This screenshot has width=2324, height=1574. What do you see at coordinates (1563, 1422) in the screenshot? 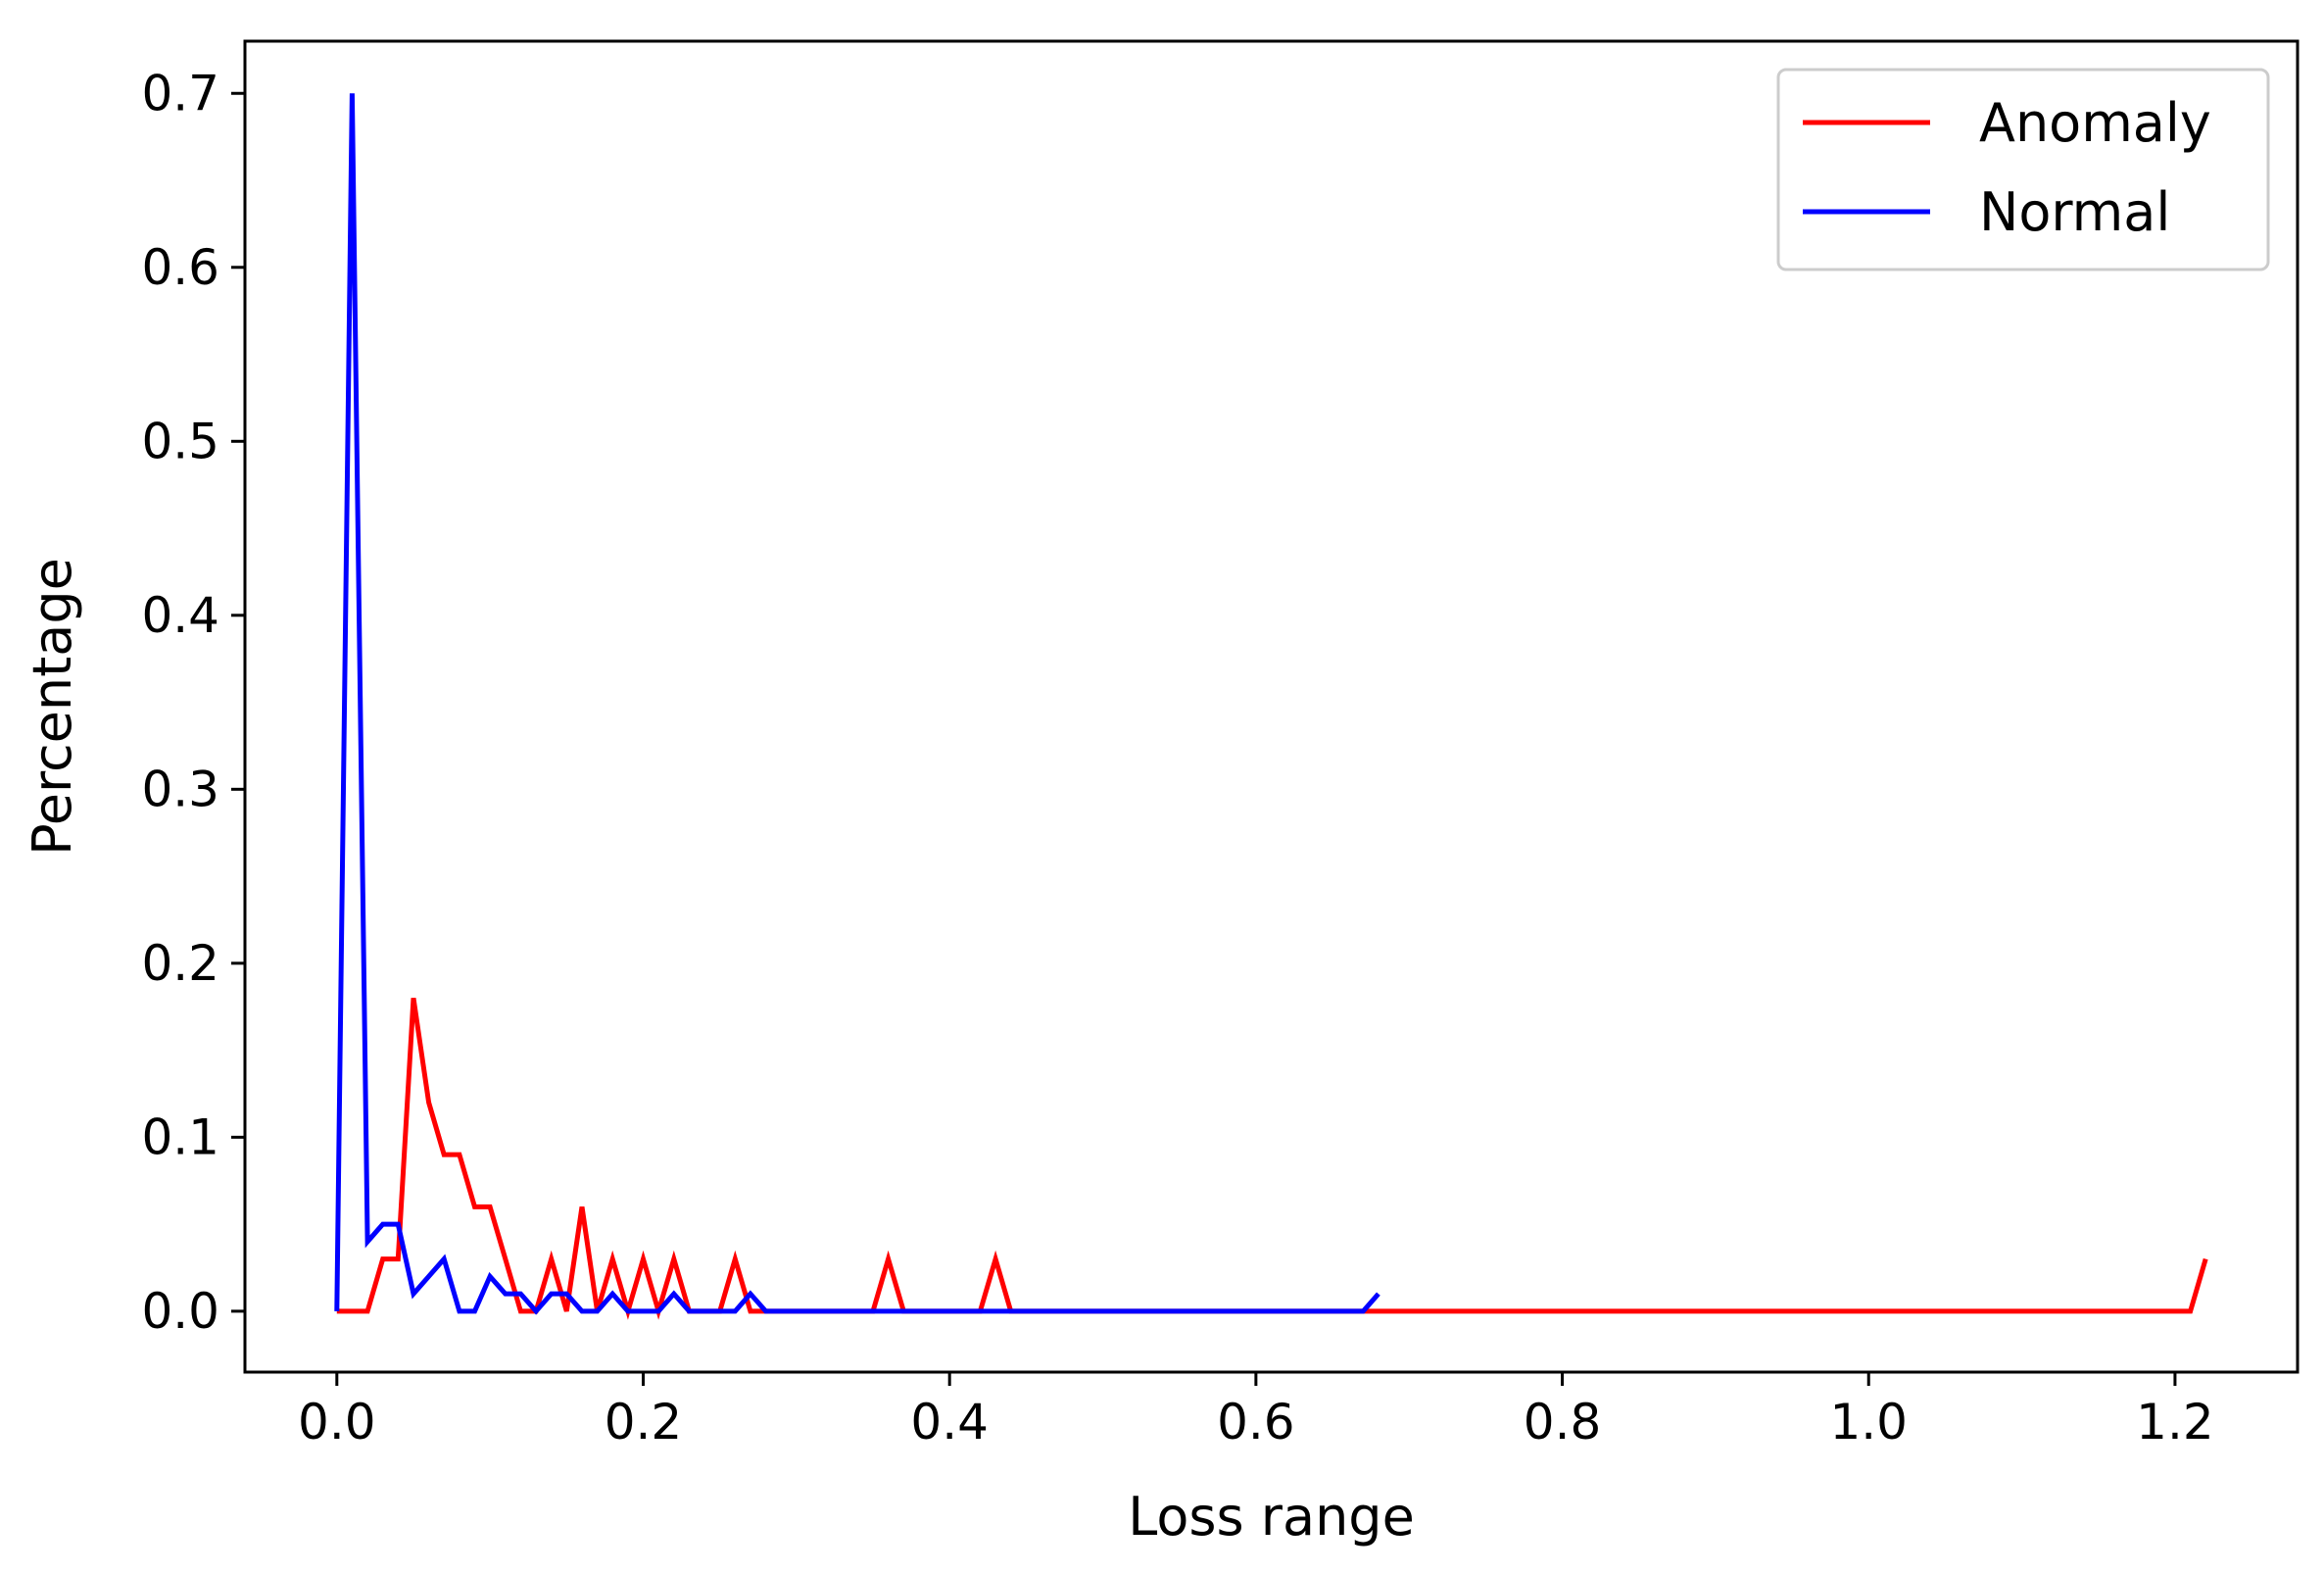
I see `x-tick-label: 0.8` at bounding box center [1563, 1422].